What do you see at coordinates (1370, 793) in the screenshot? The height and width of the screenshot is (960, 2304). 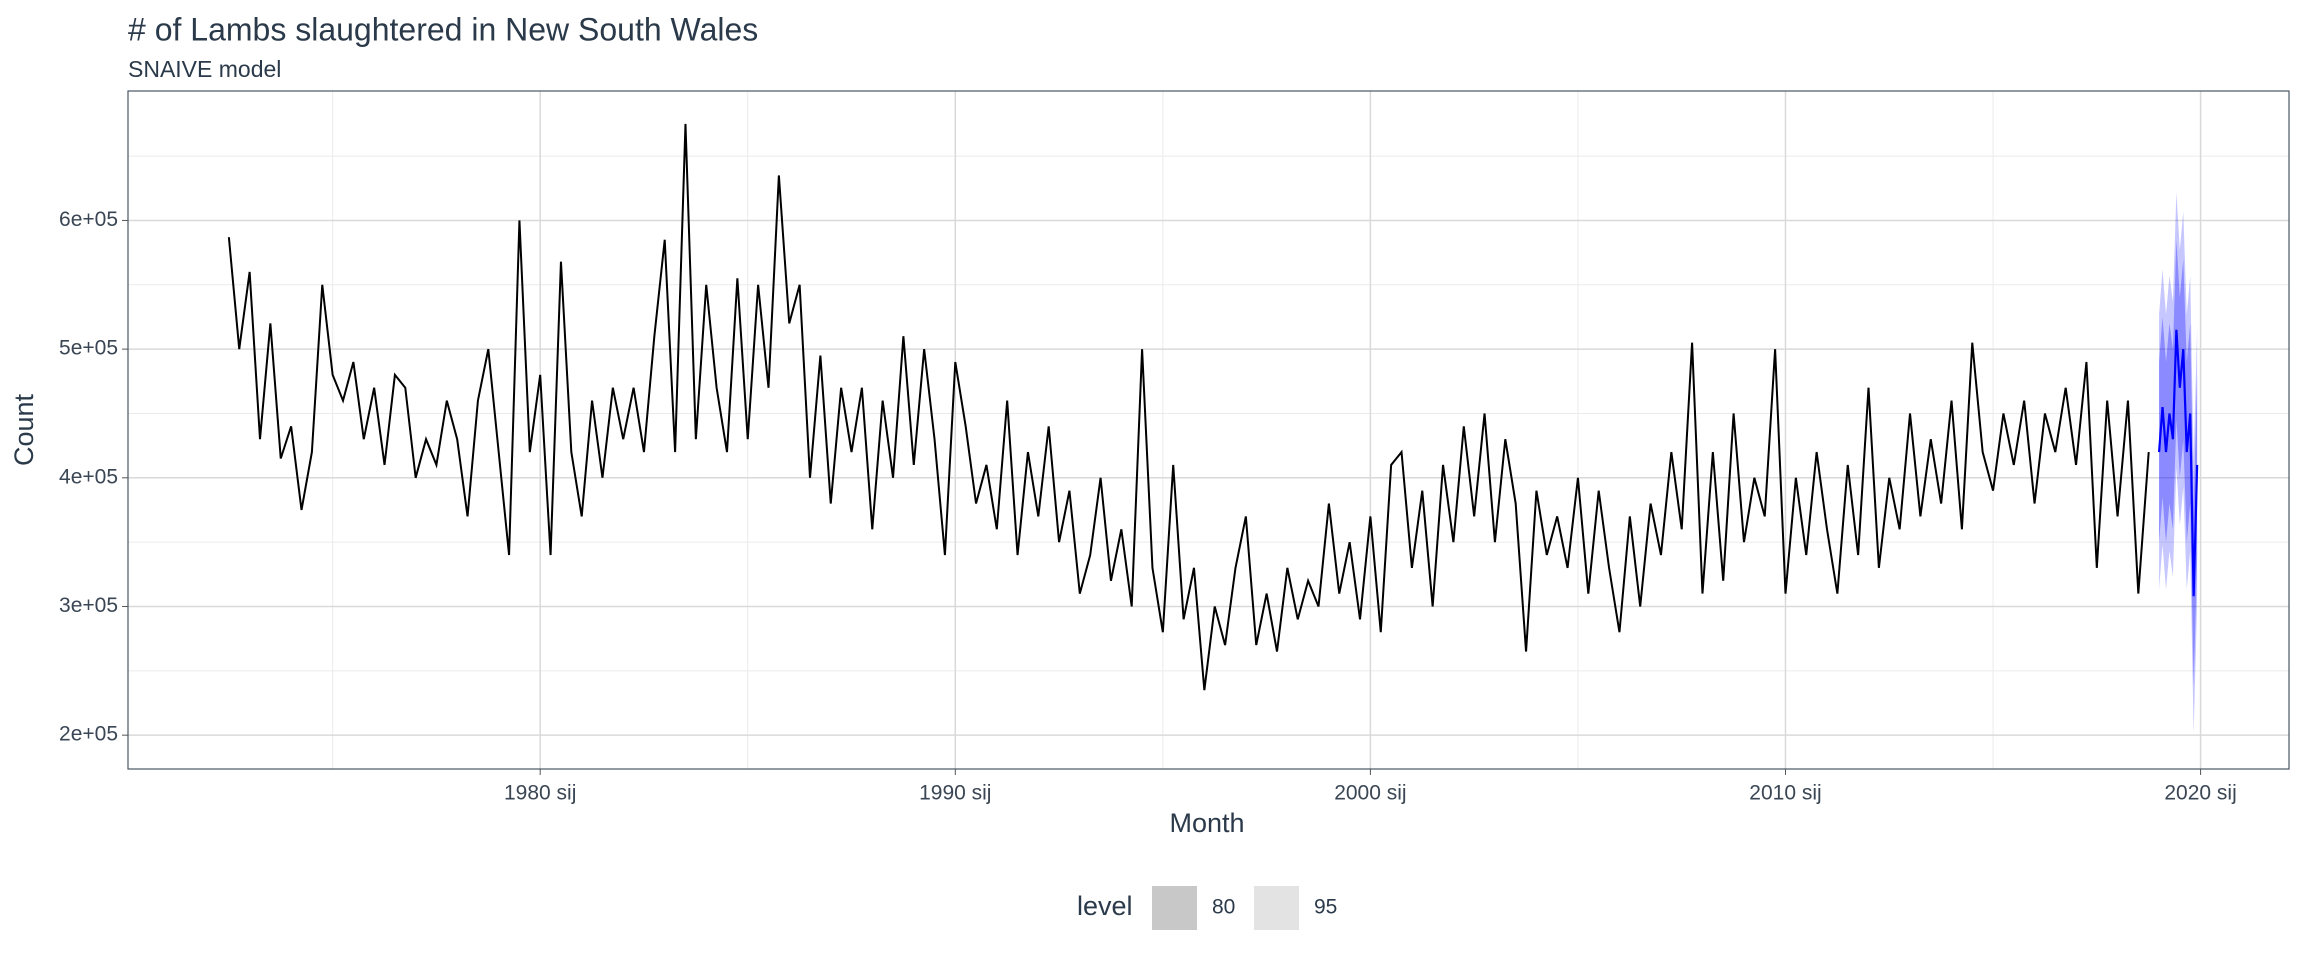 I see `x-tick-label: 2000 sij` at bounding box center [1370, 793].